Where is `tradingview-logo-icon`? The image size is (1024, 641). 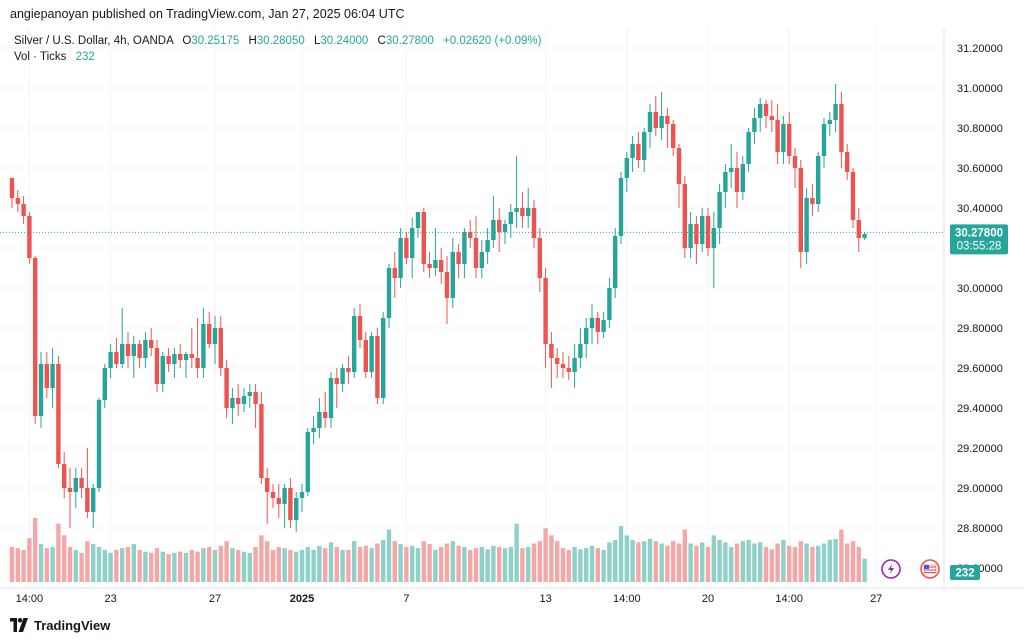 tradingview-logo-icon is located at coordinates (19, 625).